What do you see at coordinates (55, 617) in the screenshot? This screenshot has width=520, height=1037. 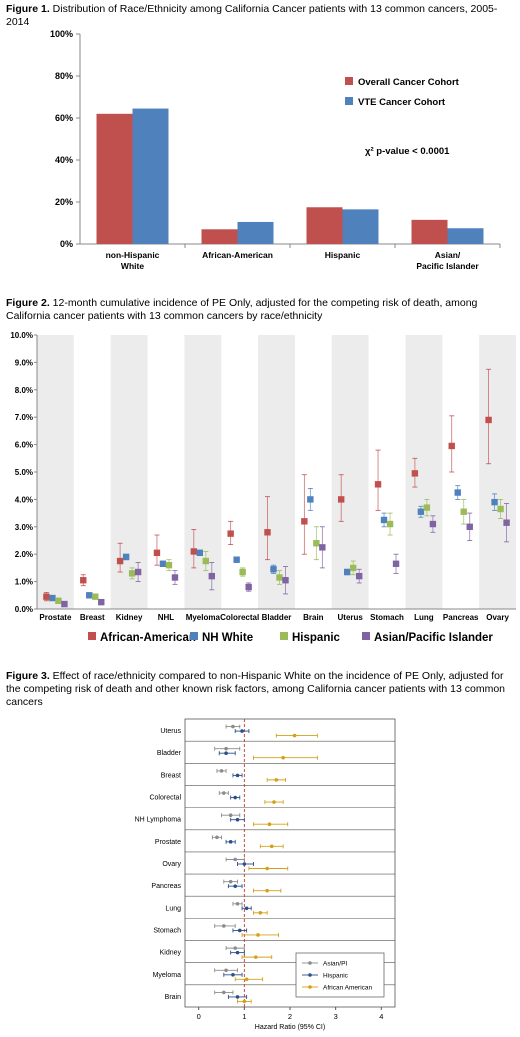 I see `x-tick-label: Prostate` at bounding box center [55, 617].